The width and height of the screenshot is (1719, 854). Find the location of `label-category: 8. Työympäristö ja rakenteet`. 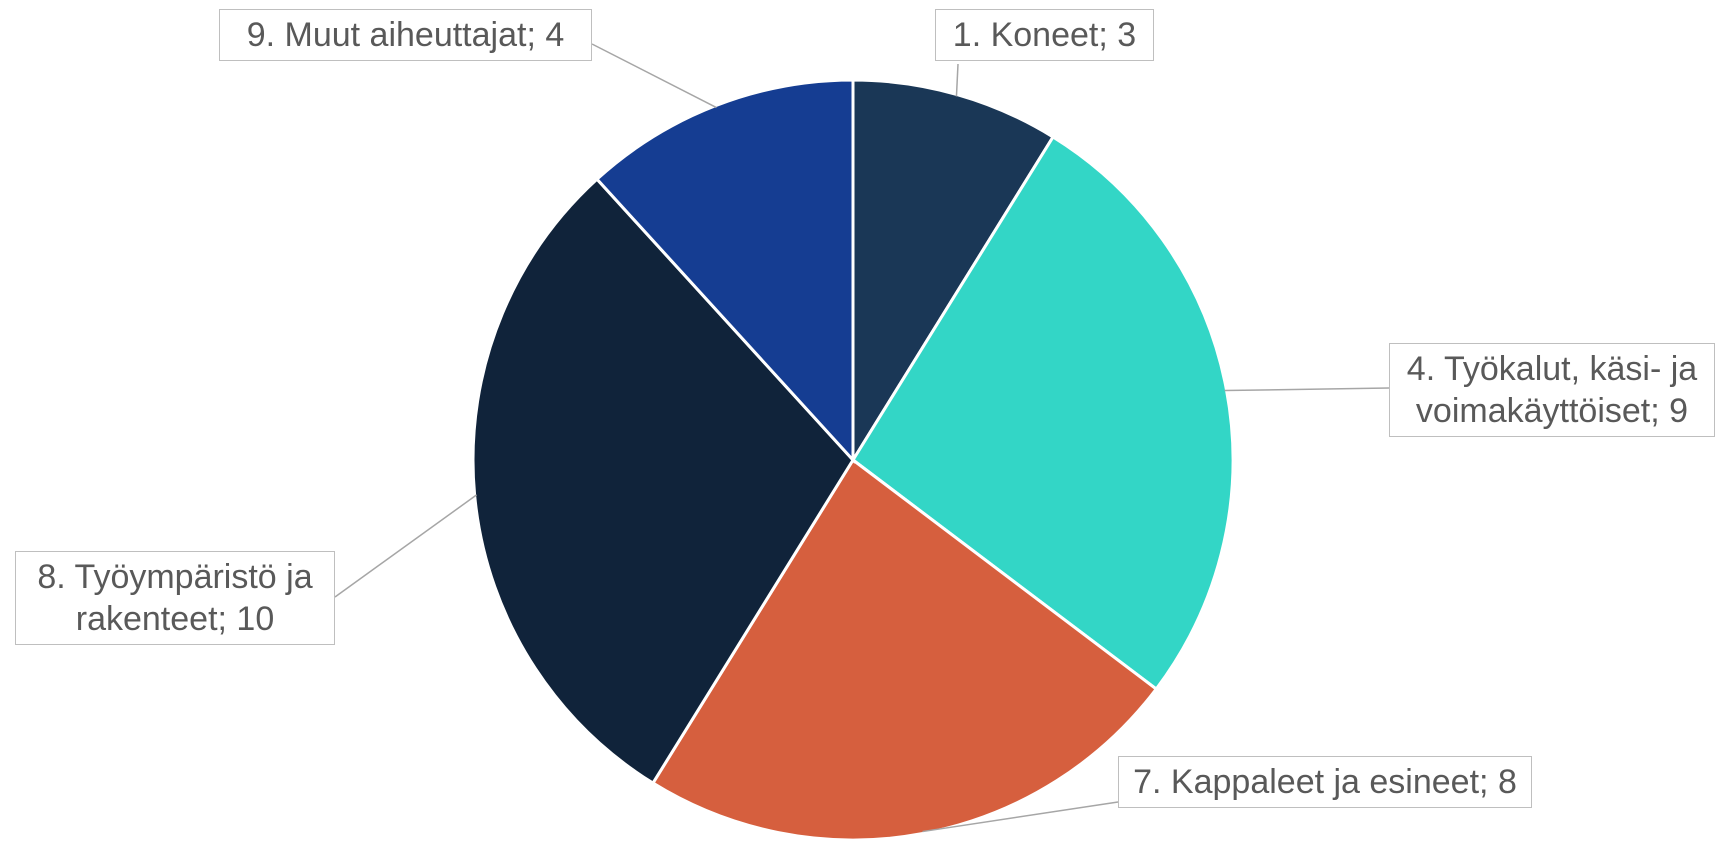

label-category: 8. Työympäristö ja rakenteet is located at coordinates (175, 598).